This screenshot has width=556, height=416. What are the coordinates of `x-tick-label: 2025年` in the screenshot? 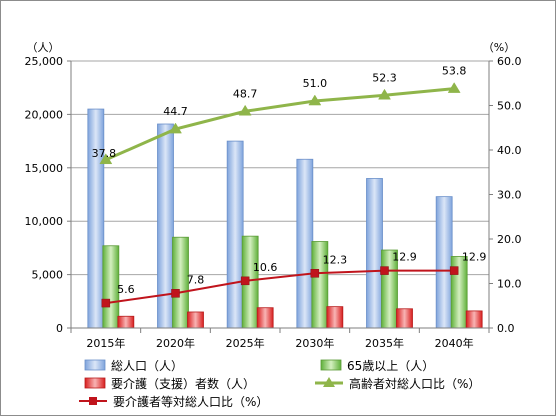 It's located at (245, 343).